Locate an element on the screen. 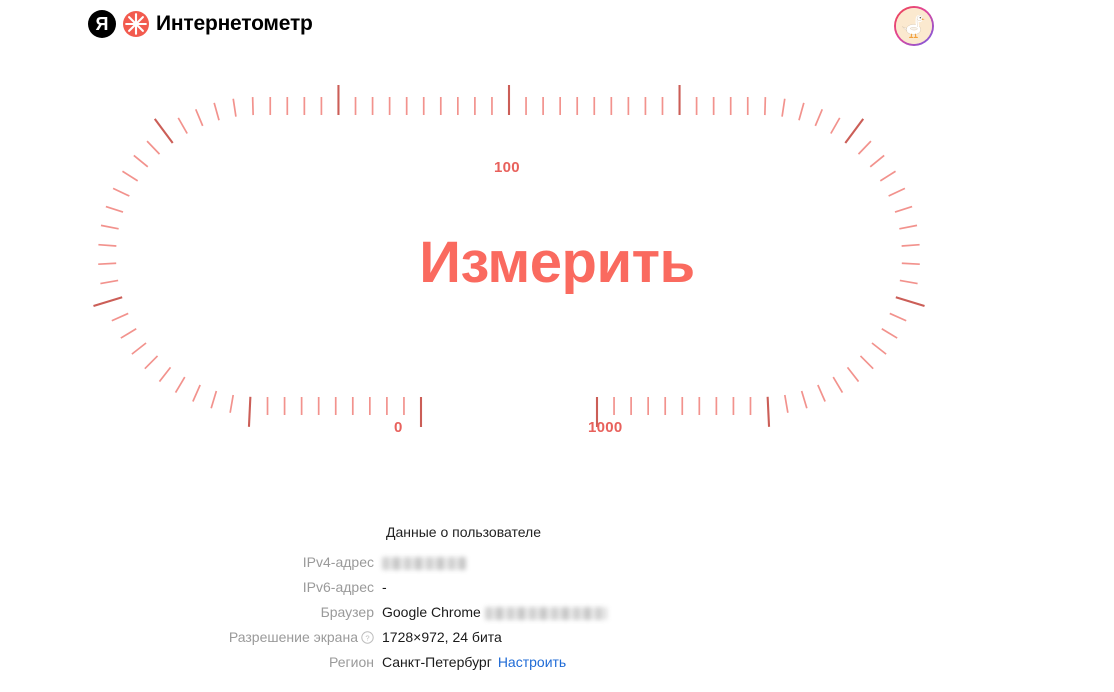  user-data-value: Google Chrome is located at coordinates (494, 612).